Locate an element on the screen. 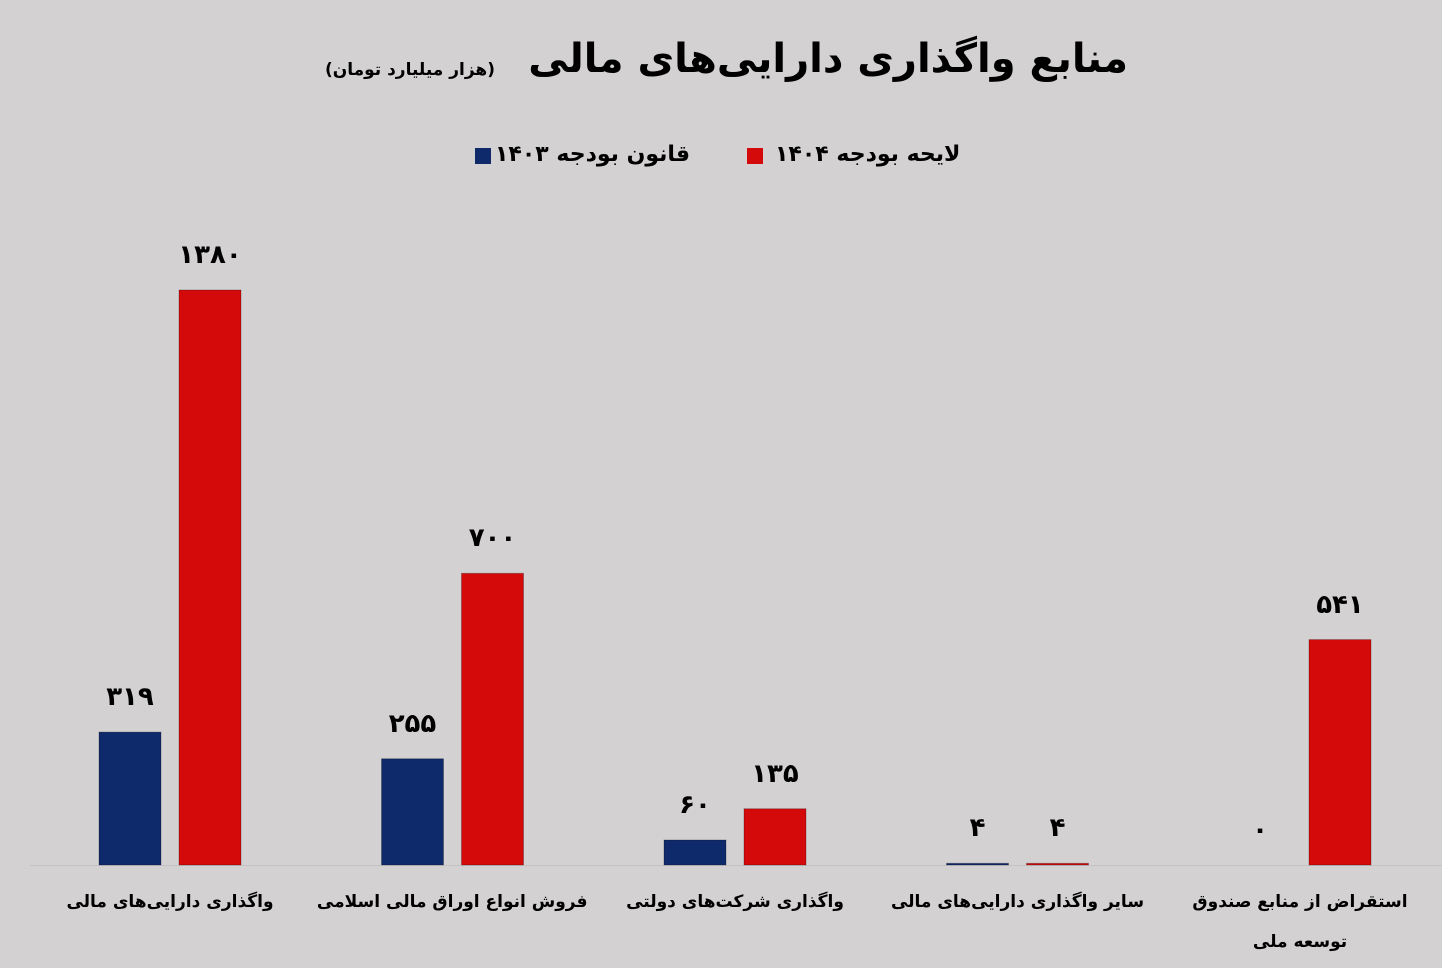 This screenshot has height=968, width=1442. data-label: ۱۳۵ is located at coordinates (775, 773).